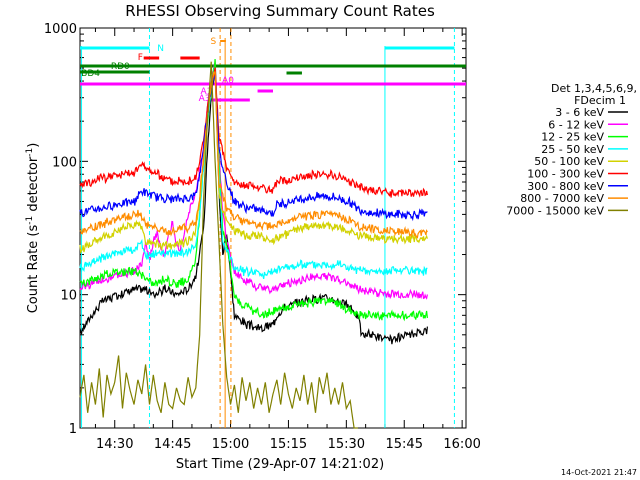  What do you see at coordinates (90, 74) in the screenshot?
I see `flag-label: BD4` at bounding box center [90, 74].